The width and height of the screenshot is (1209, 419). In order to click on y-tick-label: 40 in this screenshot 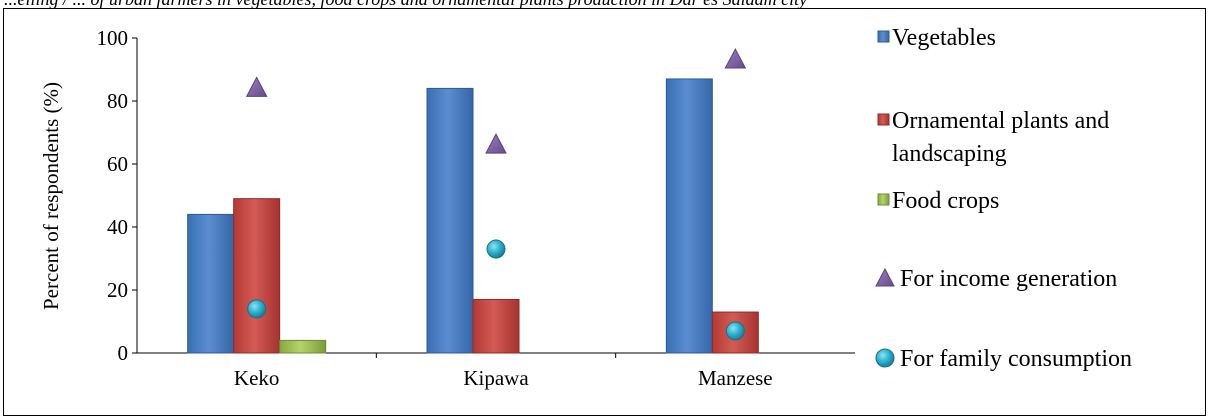, I will do `click(117, 227)`.